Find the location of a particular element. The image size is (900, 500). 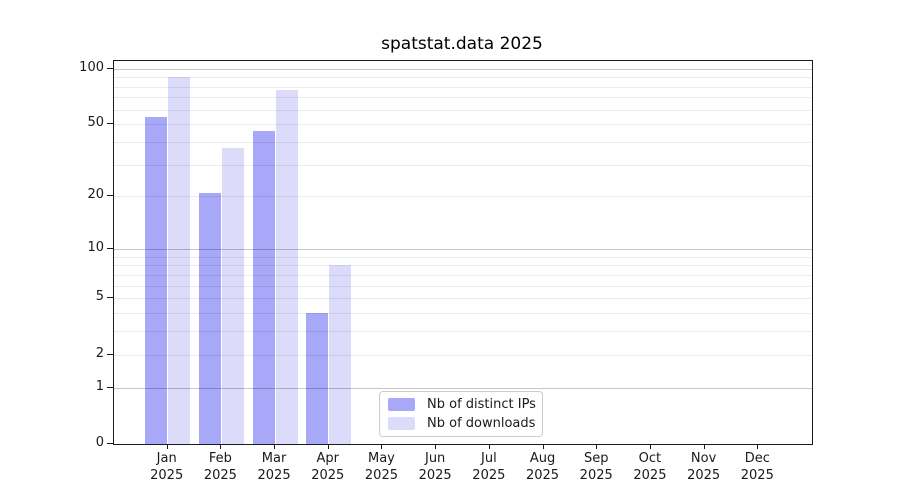

x-tick-year-jul: 2025 is located at coordinates (489, 475).